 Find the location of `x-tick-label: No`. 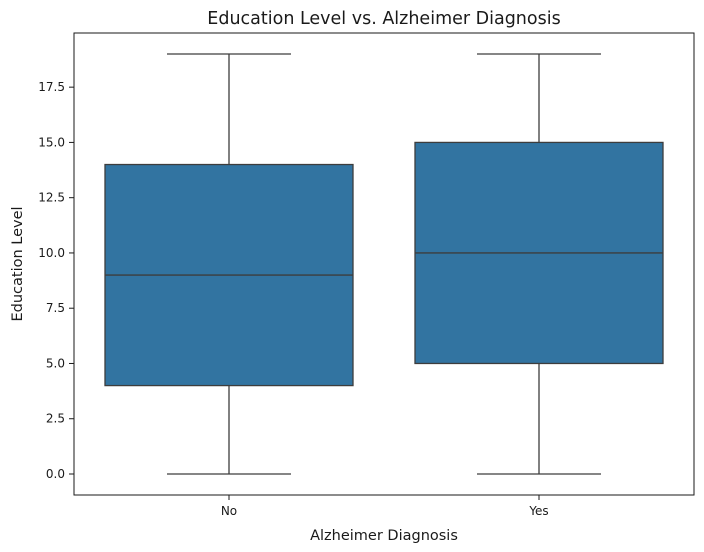

x-tick-label: No is located at coordinates (229, 511).